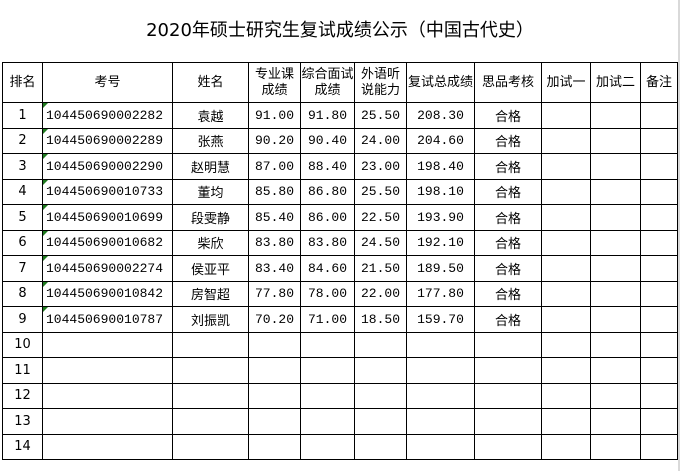 The width and height of the screenshot is (680, 471). What do you see at coordinates (440, 319) in the screenshot?
I see `cell-total: 159.70` at bounding box center [440, 319].